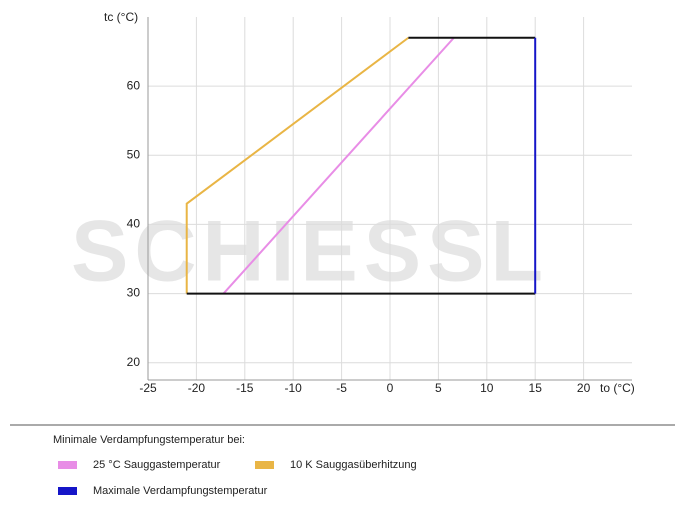 The height and width of the screenshot is (519, 685). Describe the element at coordinates (584, 388) in the screenshot. I see `x-tick-label: 20` at that location.